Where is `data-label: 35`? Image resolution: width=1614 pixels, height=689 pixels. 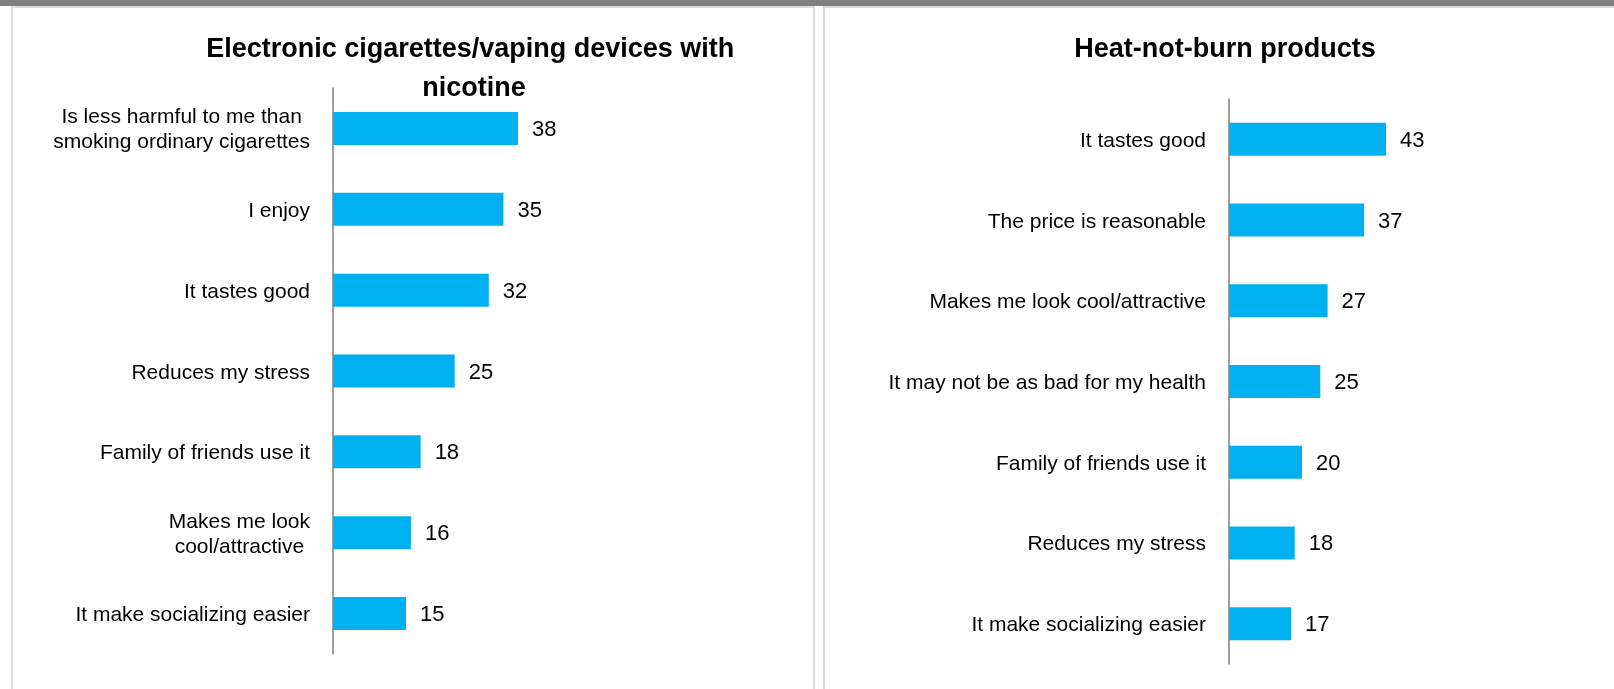 data-label: 35 is located at coordinates (529, 209).